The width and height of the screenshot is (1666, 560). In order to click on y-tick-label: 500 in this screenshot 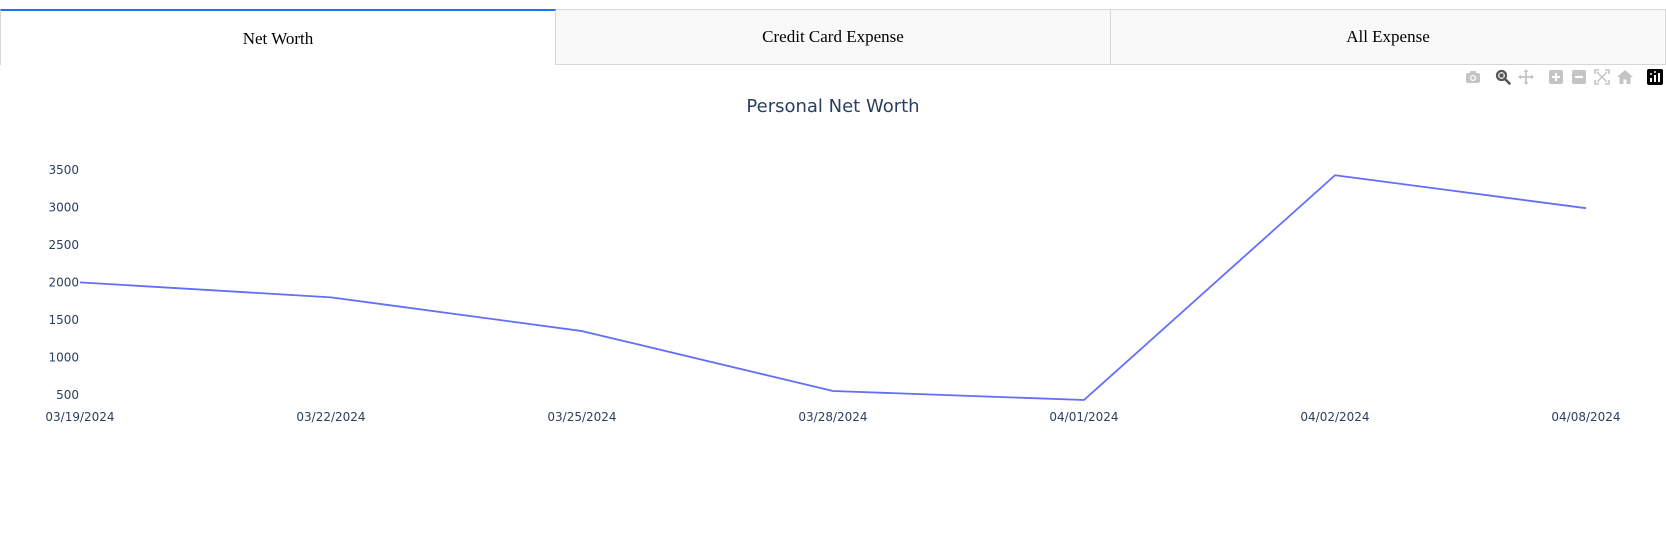, I will do `click(67, 395)`.